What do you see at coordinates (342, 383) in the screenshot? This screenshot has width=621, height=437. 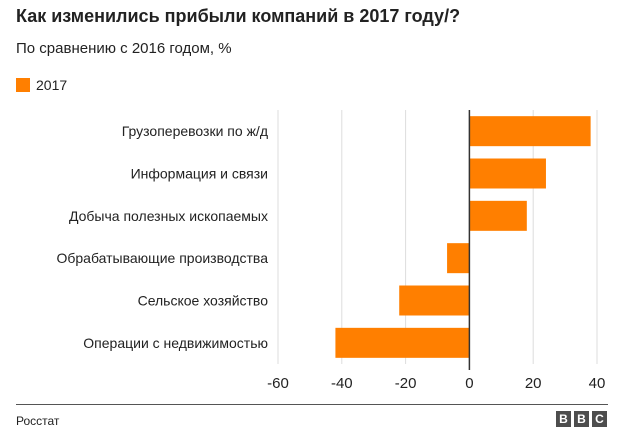 I see `x-tick-label: -40` at bounding box center [342, 383].